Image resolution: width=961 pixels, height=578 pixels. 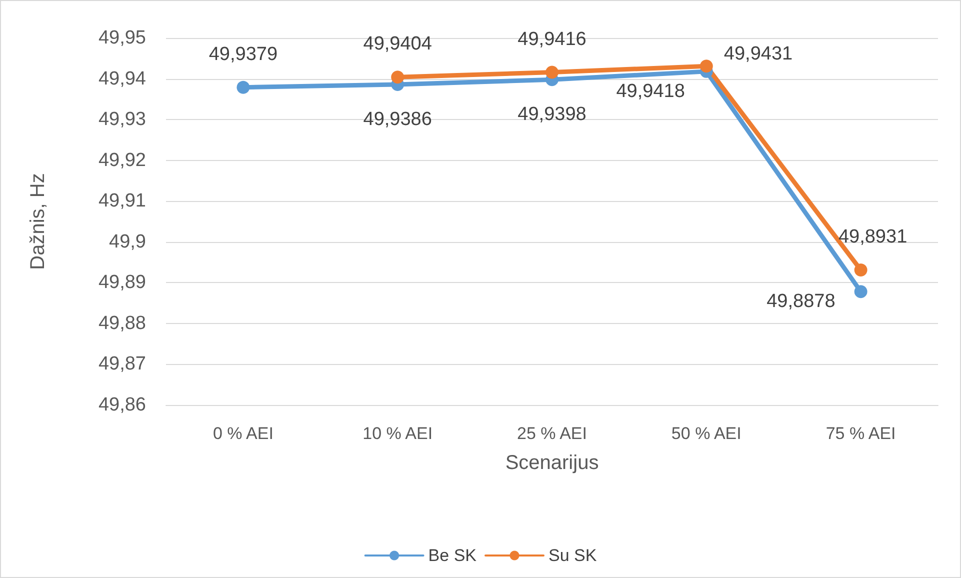 What do you see at coordinates (127, 241) in the screenshot?
I see `y-tick-label: 49,9` at bounding box center [127, 241].